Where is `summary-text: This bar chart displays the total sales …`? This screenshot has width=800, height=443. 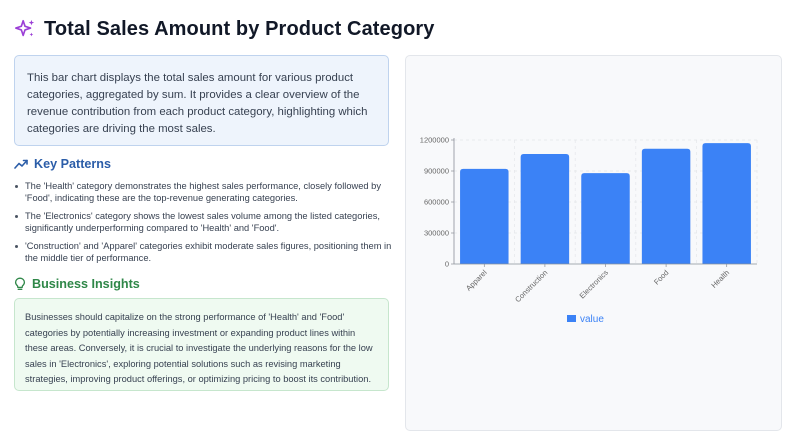
summary-text: This bar chart displays the total sales … is located at coordinates (197, 103).